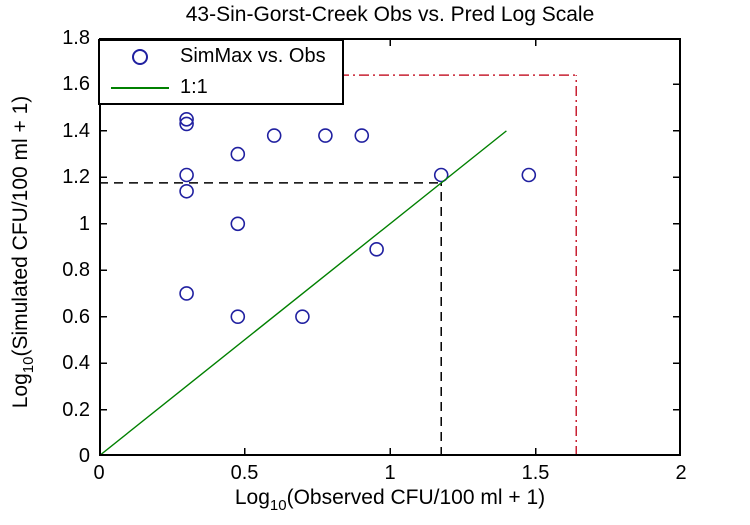 The image size is (750, 525). What do you see at coordinates (76, 177) in the screenshot?
I see `y-tick-label: 1.2` at bounding box center [76, 177].